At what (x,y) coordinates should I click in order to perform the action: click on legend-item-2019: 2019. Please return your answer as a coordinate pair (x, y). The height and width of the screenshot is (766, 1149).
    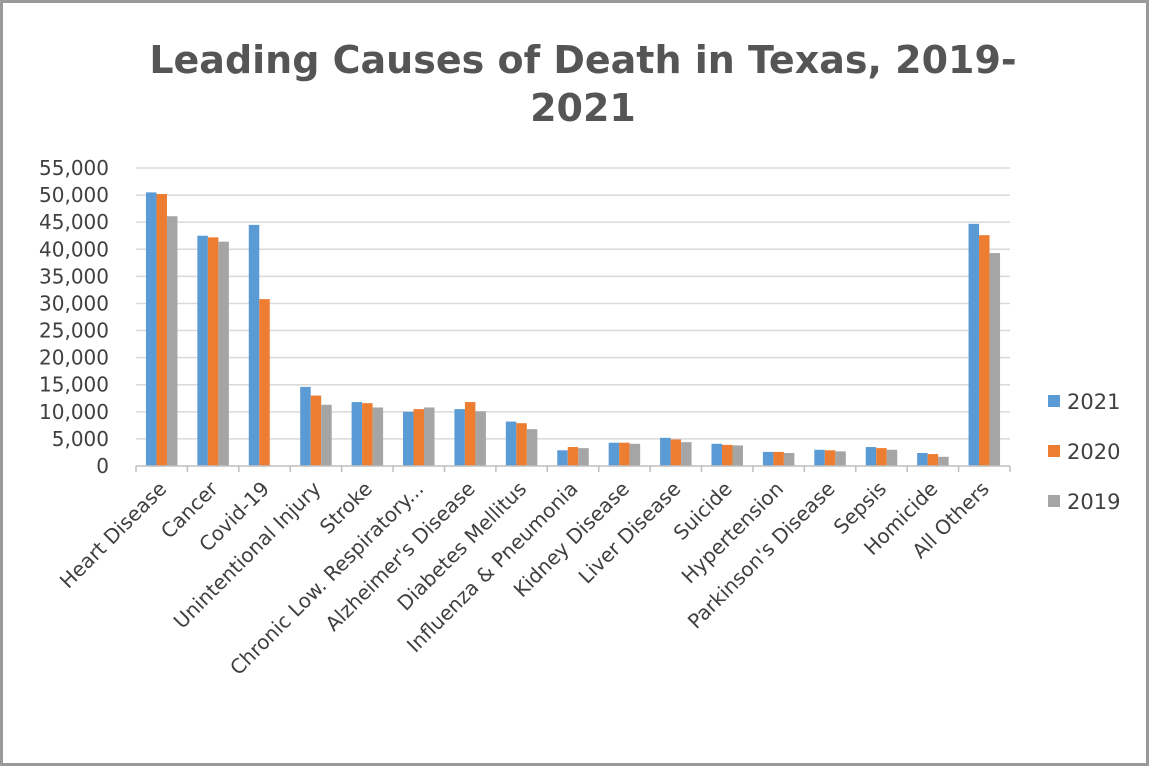
    Looking at the image, I should click on (1084, 502).